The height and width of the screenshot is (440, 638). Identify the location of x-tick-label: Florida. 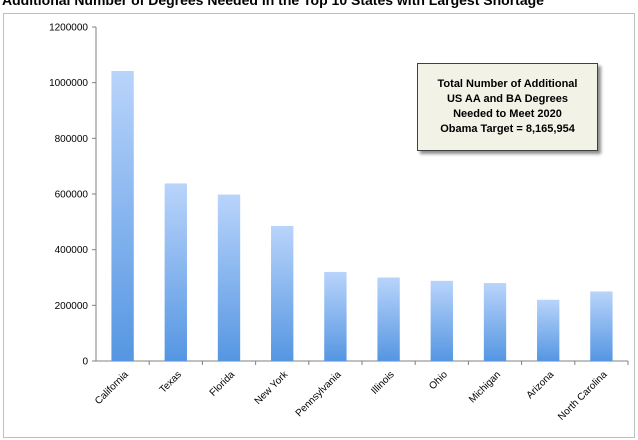
(223, 384).